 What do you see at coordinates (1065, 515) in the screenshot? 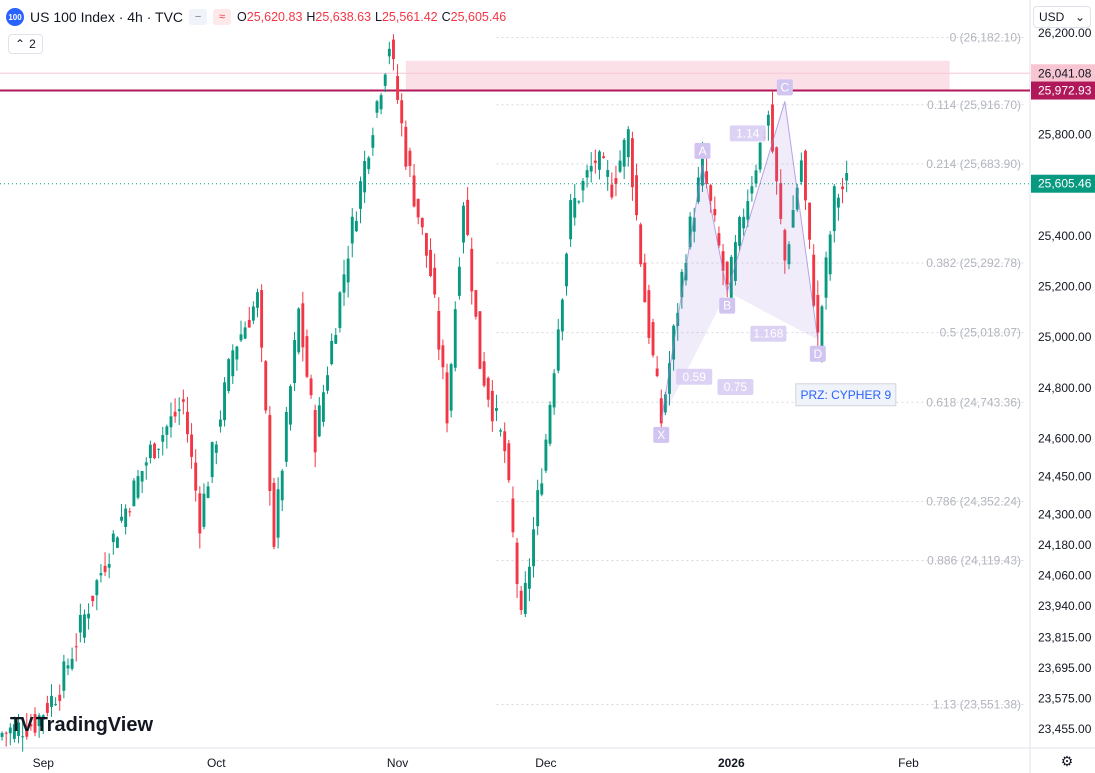
I see `price-tick-label: 24,300.00` at bounding box center [1065, 515].